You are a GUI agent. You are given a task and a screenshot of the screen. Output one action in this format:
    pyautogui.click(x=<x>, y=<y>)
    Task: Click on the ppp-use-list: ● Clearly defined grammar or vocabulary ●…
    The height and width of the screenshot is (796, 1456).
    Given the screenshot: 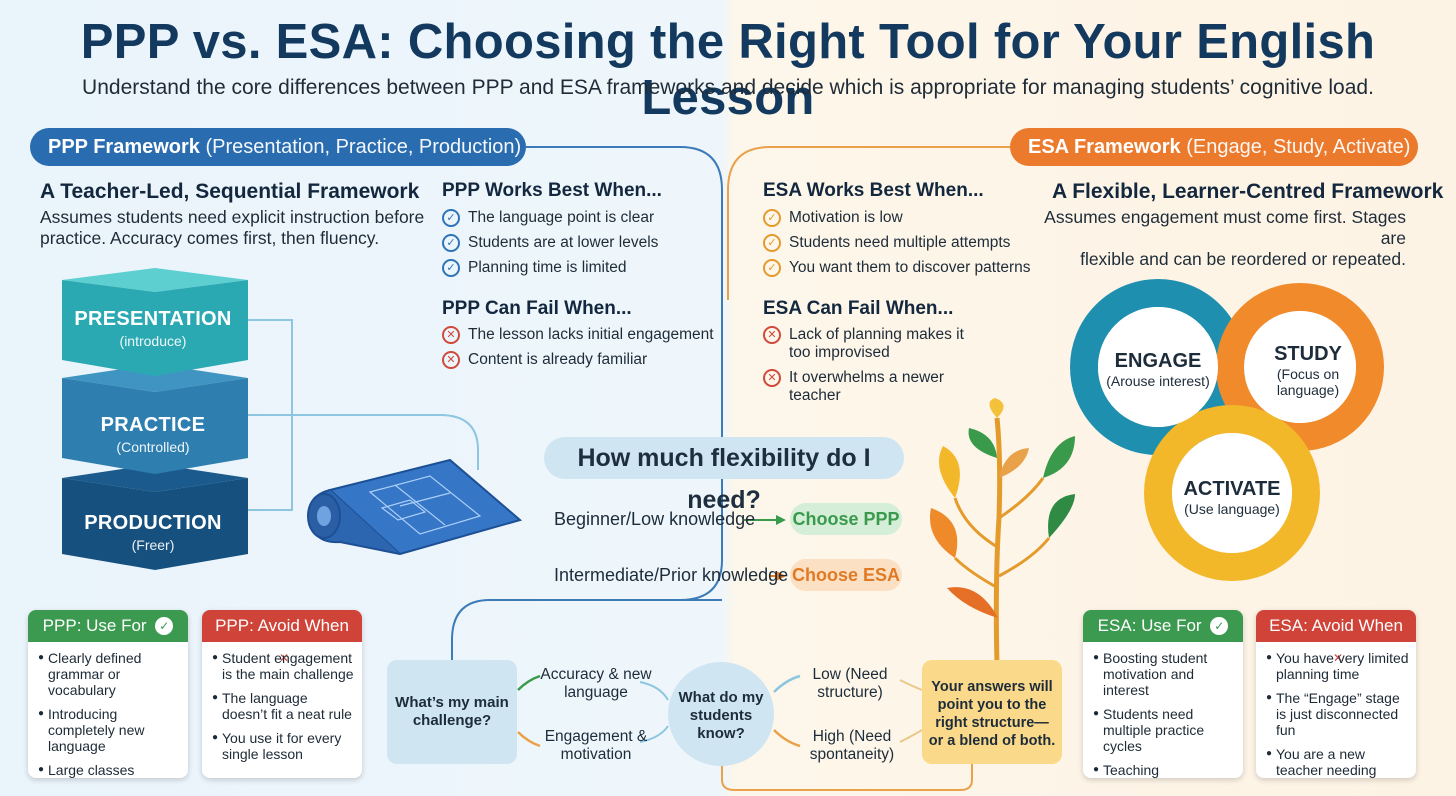 What is the action you would take?
    pyautogui.click(x=108, y=710)
    